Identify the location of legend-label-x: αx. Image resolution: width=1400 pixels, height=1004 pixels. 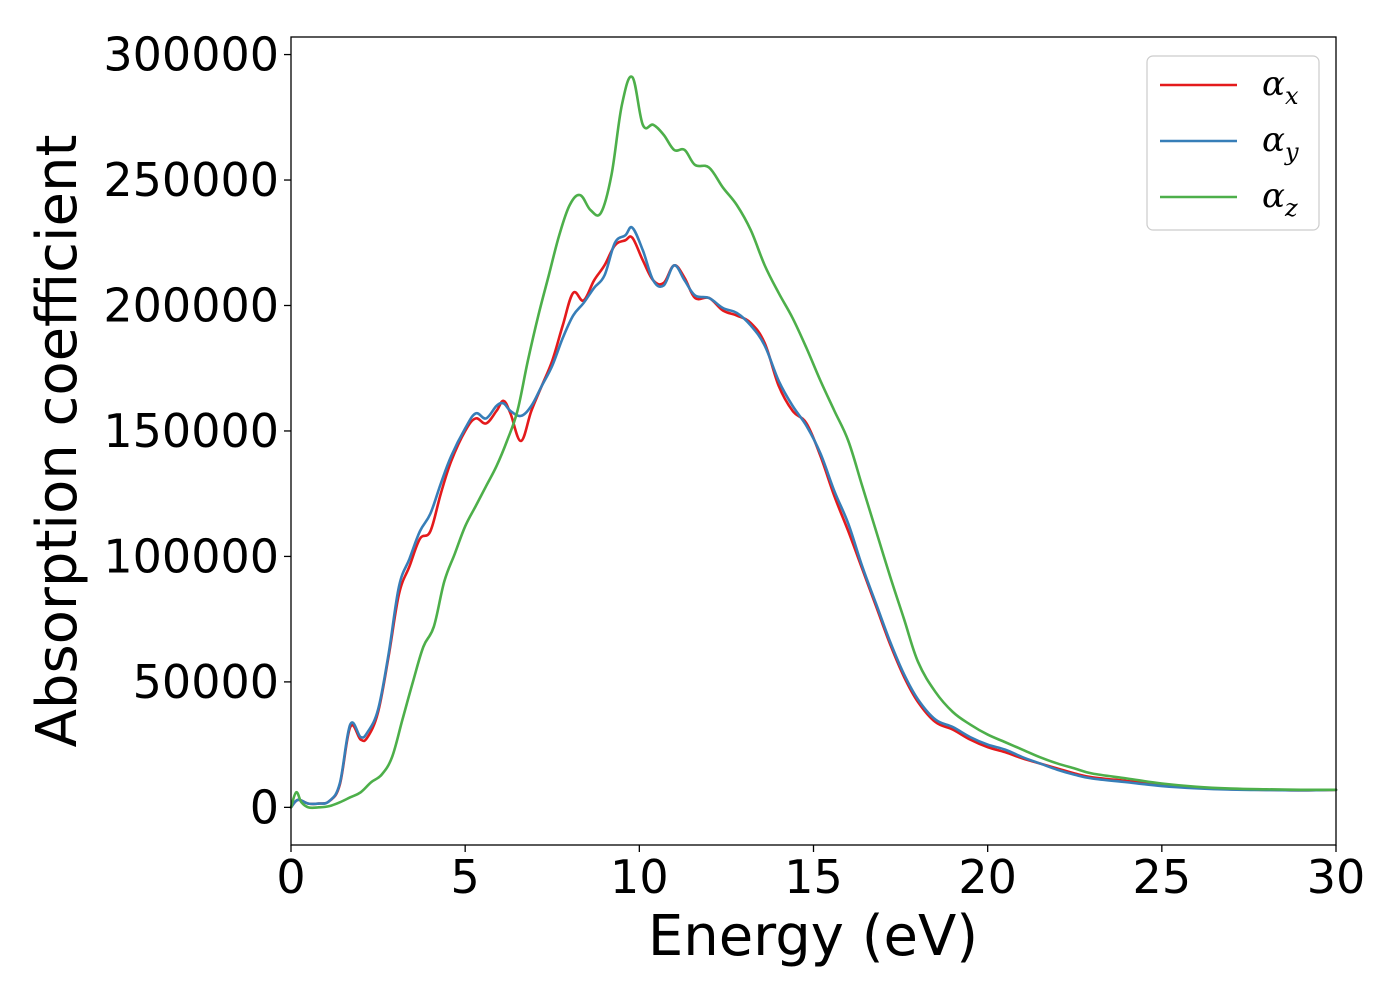
(1280, 87).